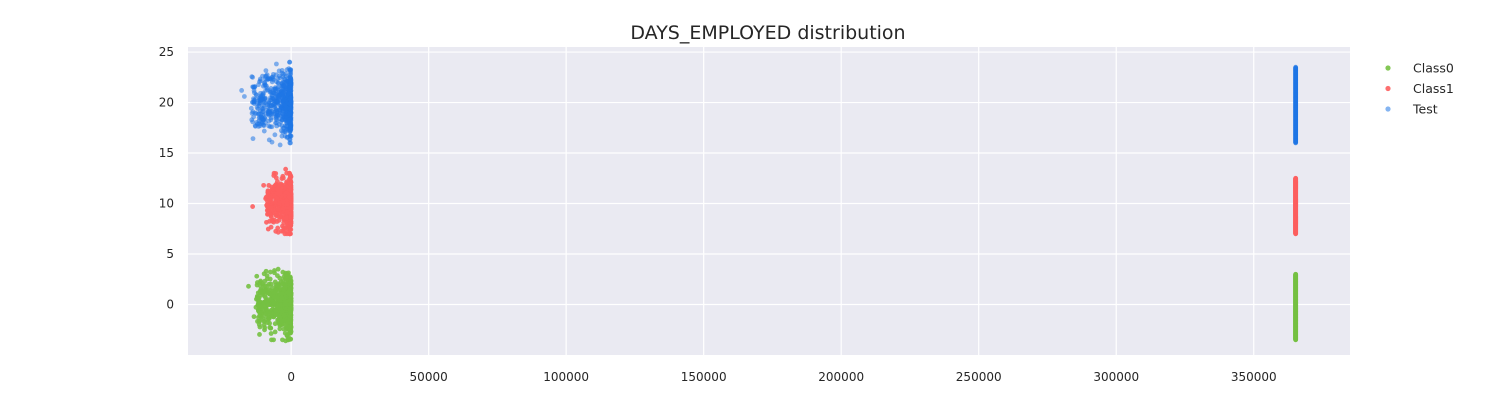 This screenshot has width=1500, height=400. Describe the element at coordinates (1425, 109) in the screenshot. I see `legend-label-test: Test` at that location.